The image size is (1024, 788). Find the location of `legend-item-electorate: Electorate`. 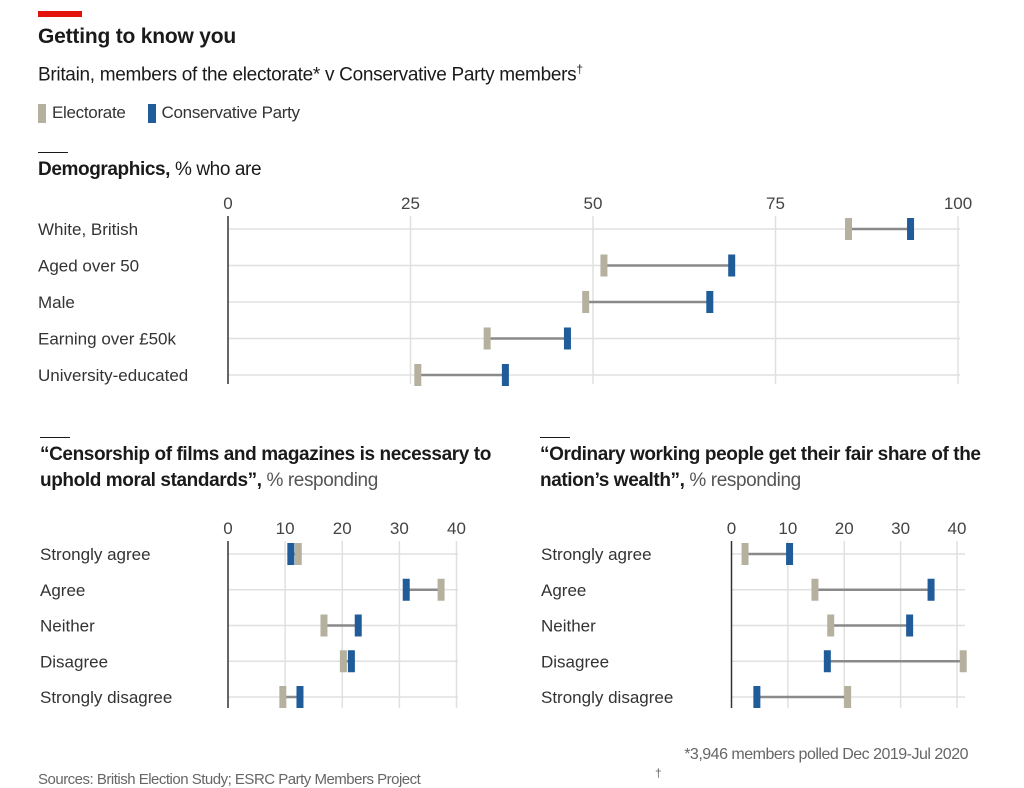

legend-item-electorate: Electorate is located at coordinates (82, 113).